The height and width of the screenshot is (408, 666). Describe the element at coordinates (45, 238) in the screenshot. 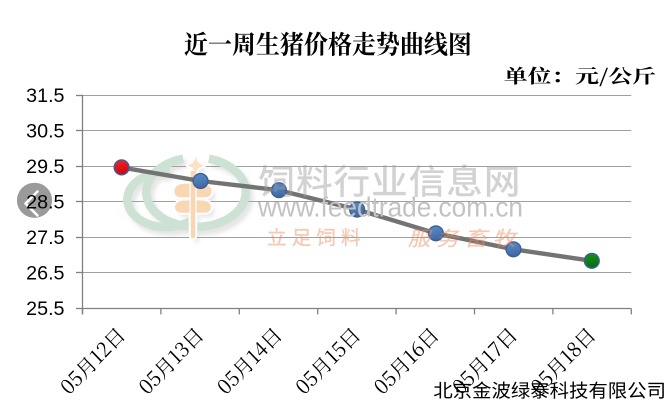

I see `svg-text: 27.5` at that location.